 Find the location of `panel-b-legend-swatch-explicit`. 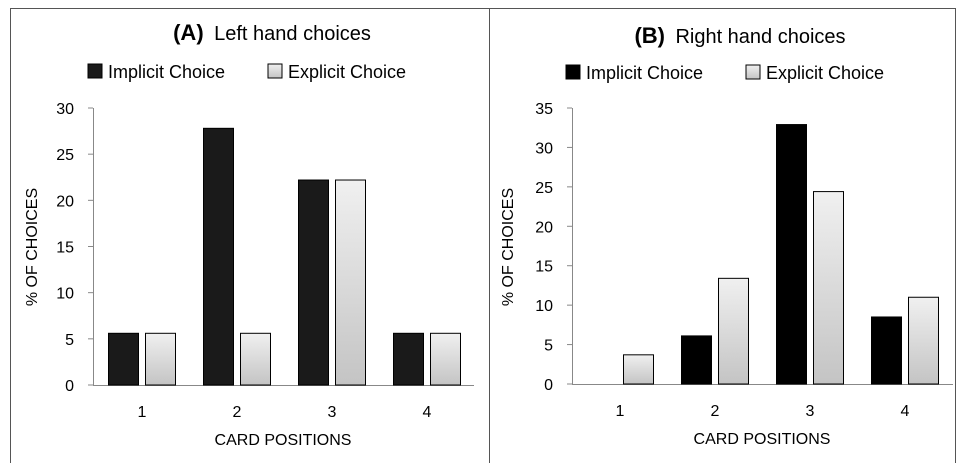

panel-b-legend-swatch-explicit is located at coordinates (753, 72).